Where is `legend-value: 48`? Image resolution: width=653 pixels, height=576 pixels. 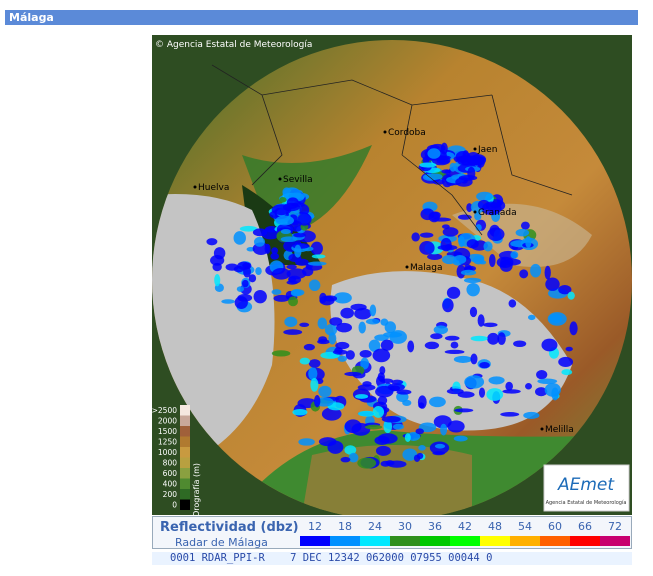
legend-value: 48 is located at coordinates (495, 526).